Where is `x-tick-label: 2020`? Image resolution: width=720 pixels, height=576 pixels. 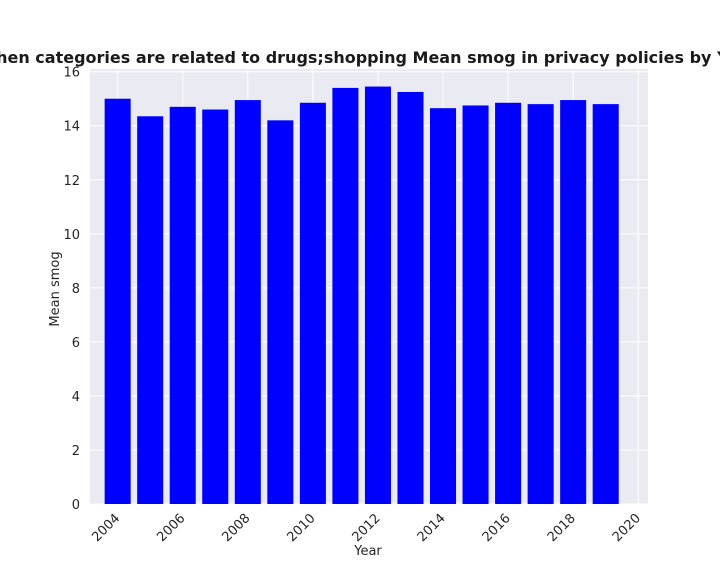 x-tick-label: 2020 is located at coordinates (627, 528).